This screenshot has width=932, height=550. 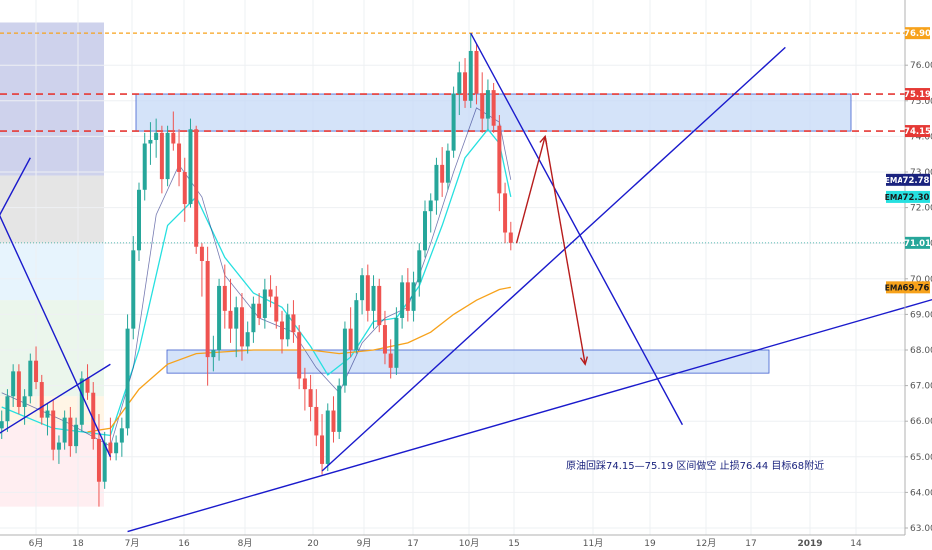 I want to click on left-cross-line-b, so click(x=55, y=402).